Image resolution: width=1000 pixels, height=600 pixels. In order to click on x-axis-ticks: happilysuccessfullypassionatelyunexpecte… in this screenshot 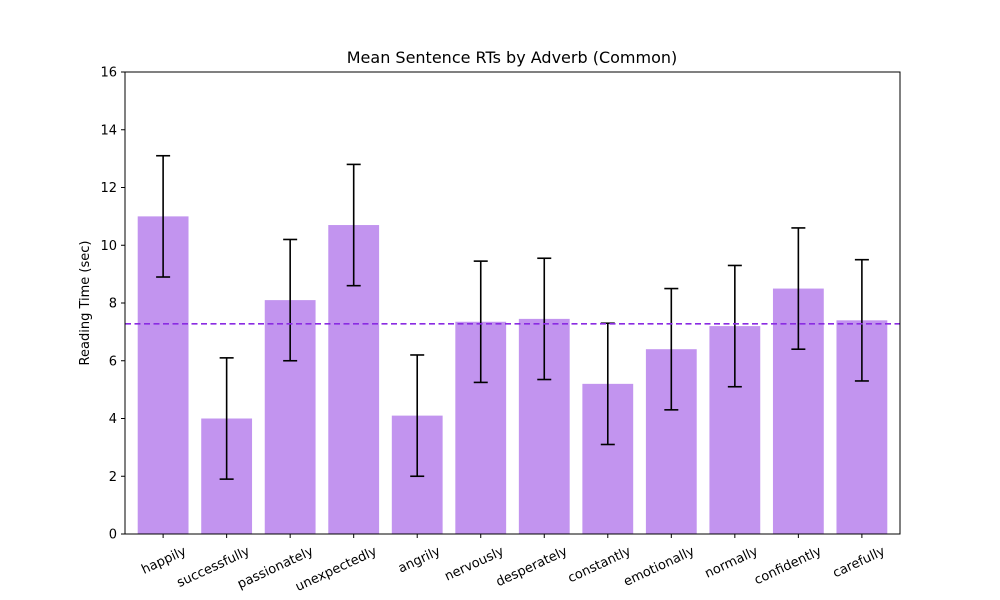, I will do `click(513, 564)`.